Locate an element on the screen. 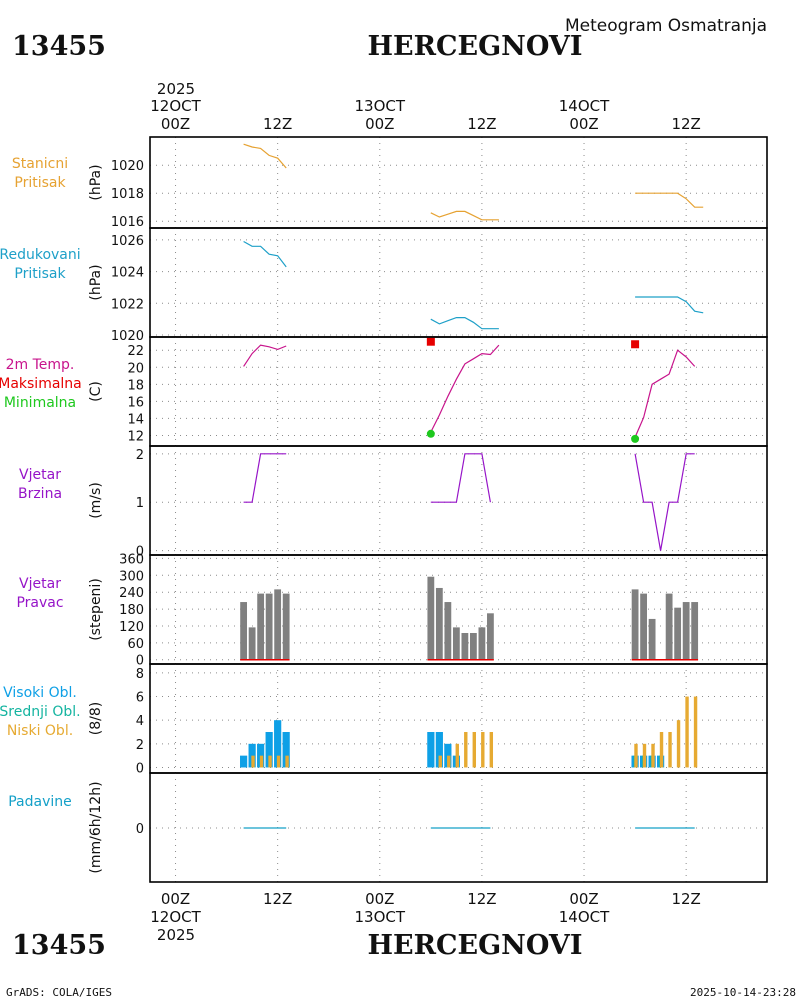  tmax-marker is located at coordinates (430, 341).